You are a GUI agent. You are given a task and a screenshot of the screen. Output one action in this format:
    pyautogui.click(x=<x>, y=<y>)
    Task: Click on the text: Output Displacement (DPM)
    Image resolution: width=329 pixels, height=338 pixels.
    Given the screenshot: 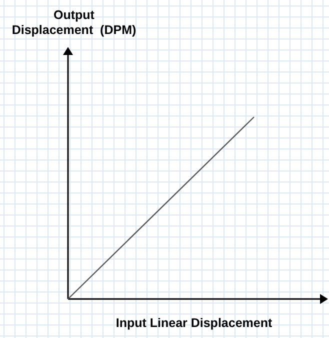 What is the action you would take?
    pyautogui.click(x=74, y=22)
    